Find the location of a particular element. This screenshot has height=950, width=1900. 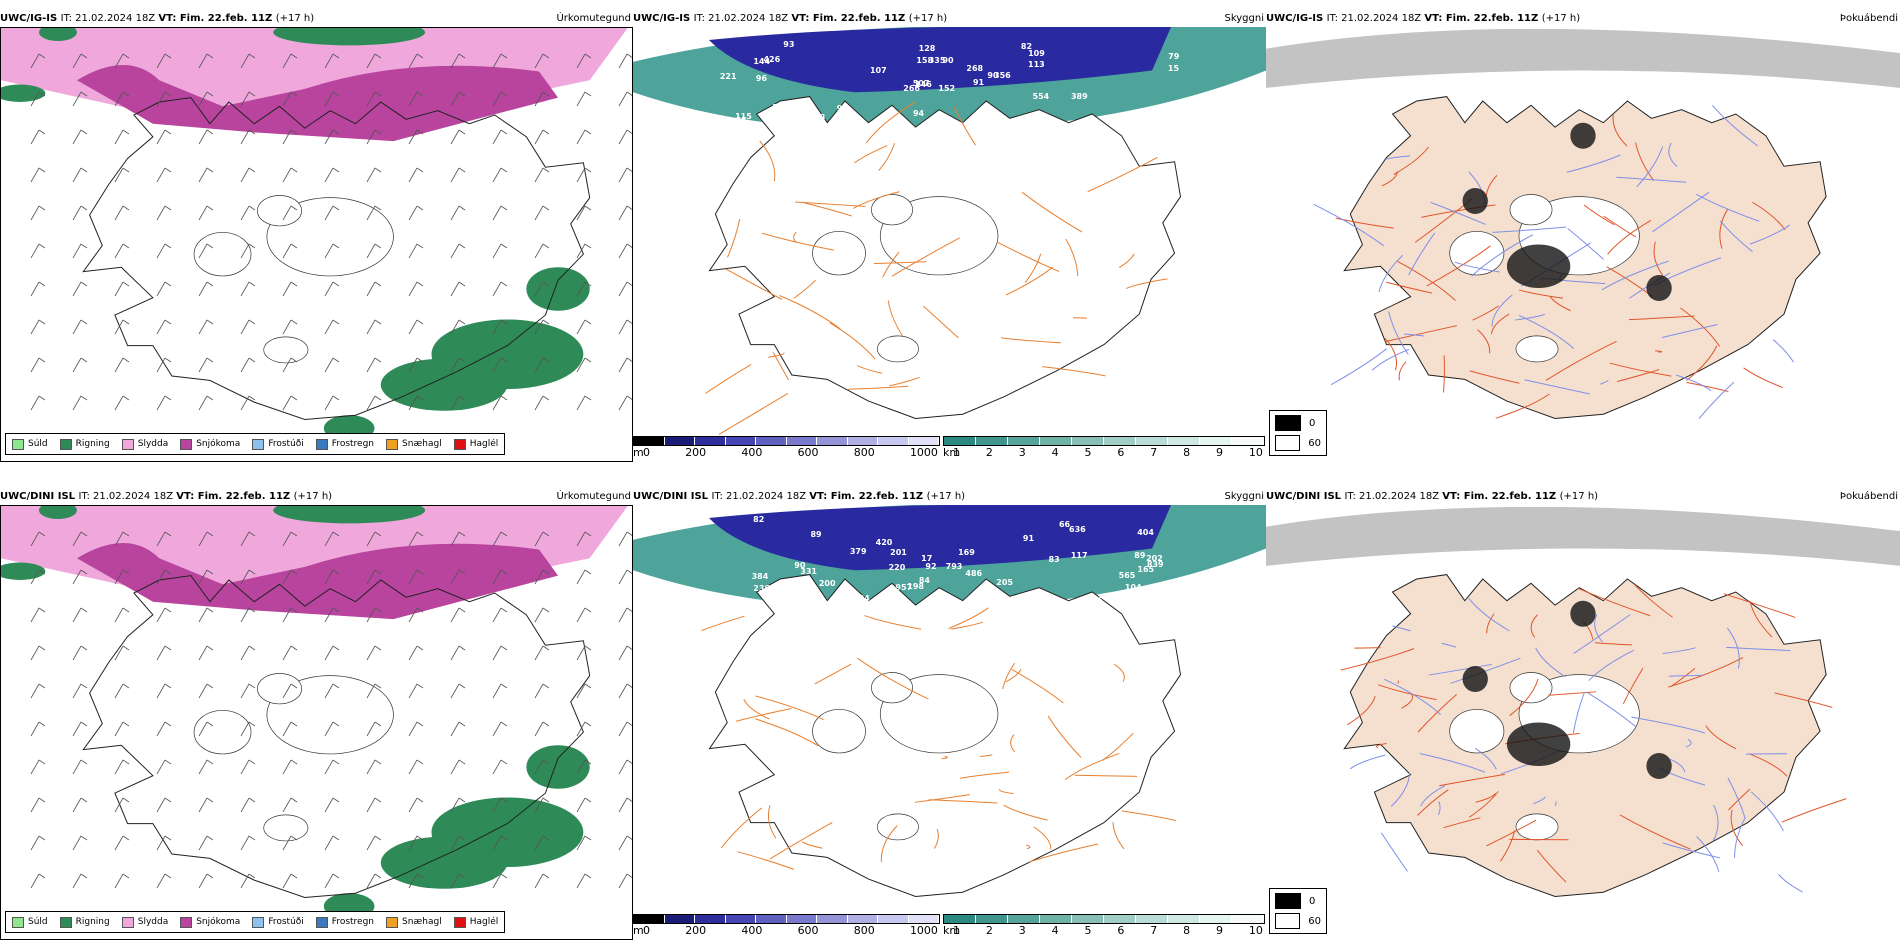

model-name: UWC/IG-IS is located at coordinates (30, 18).